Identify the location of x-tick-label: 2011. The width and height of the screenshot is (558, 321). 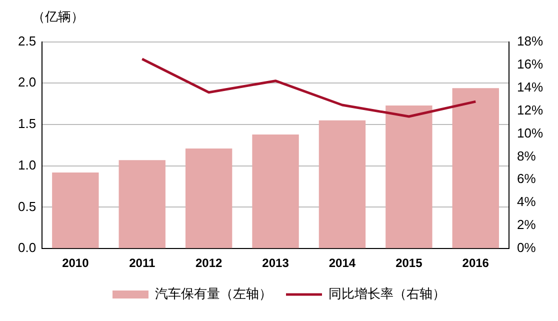
(142, 263).